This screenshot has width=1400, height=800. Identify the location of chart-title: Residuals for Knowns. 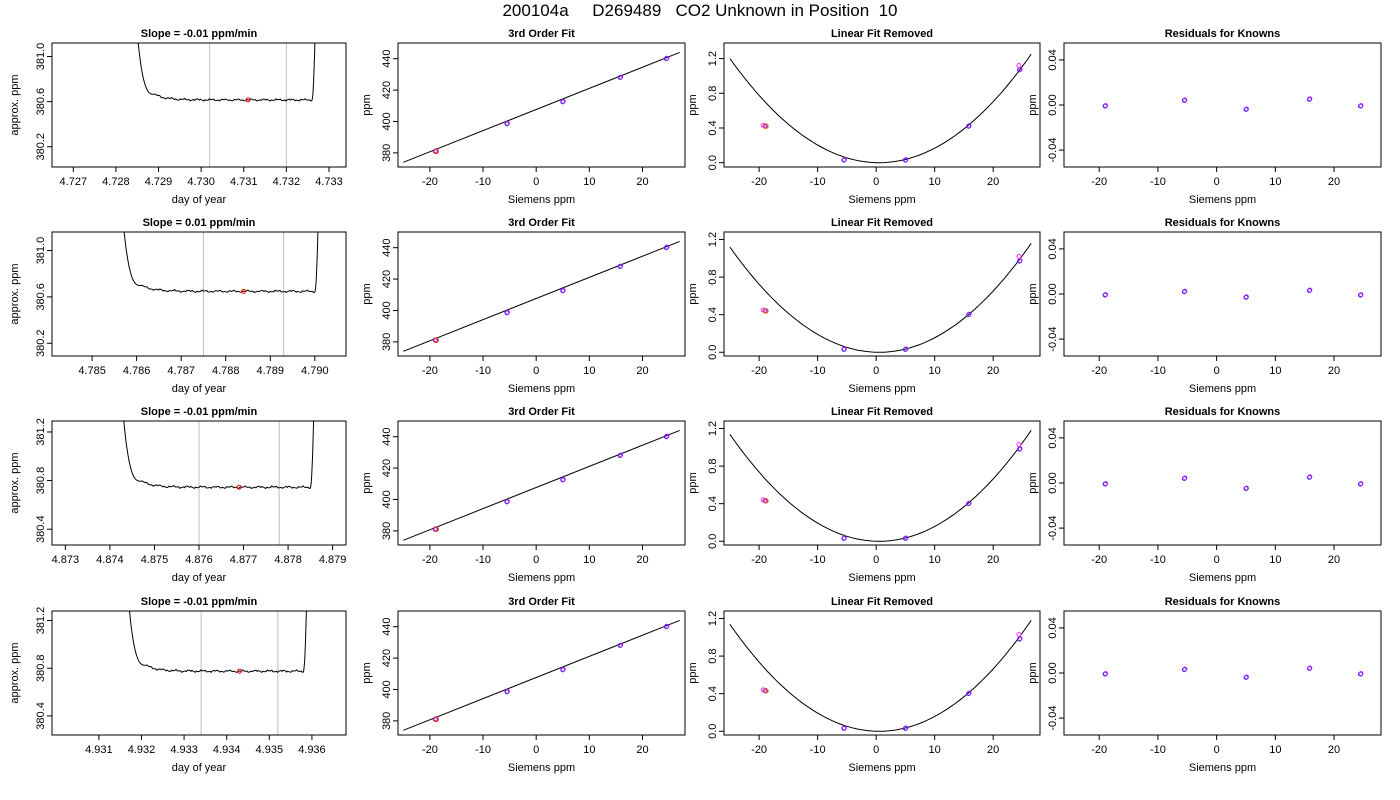
(1223, 412).